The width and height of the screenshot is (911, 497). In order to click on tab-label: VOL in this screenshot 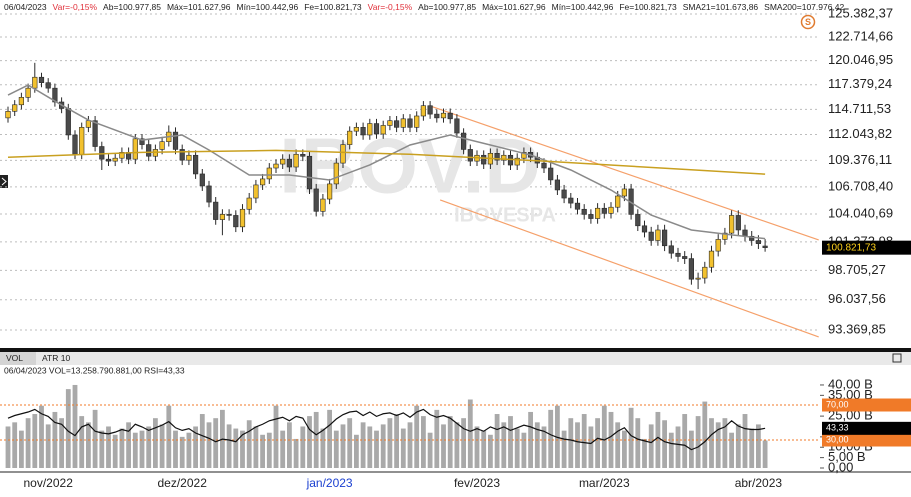, I will do `click(14, 358)`.